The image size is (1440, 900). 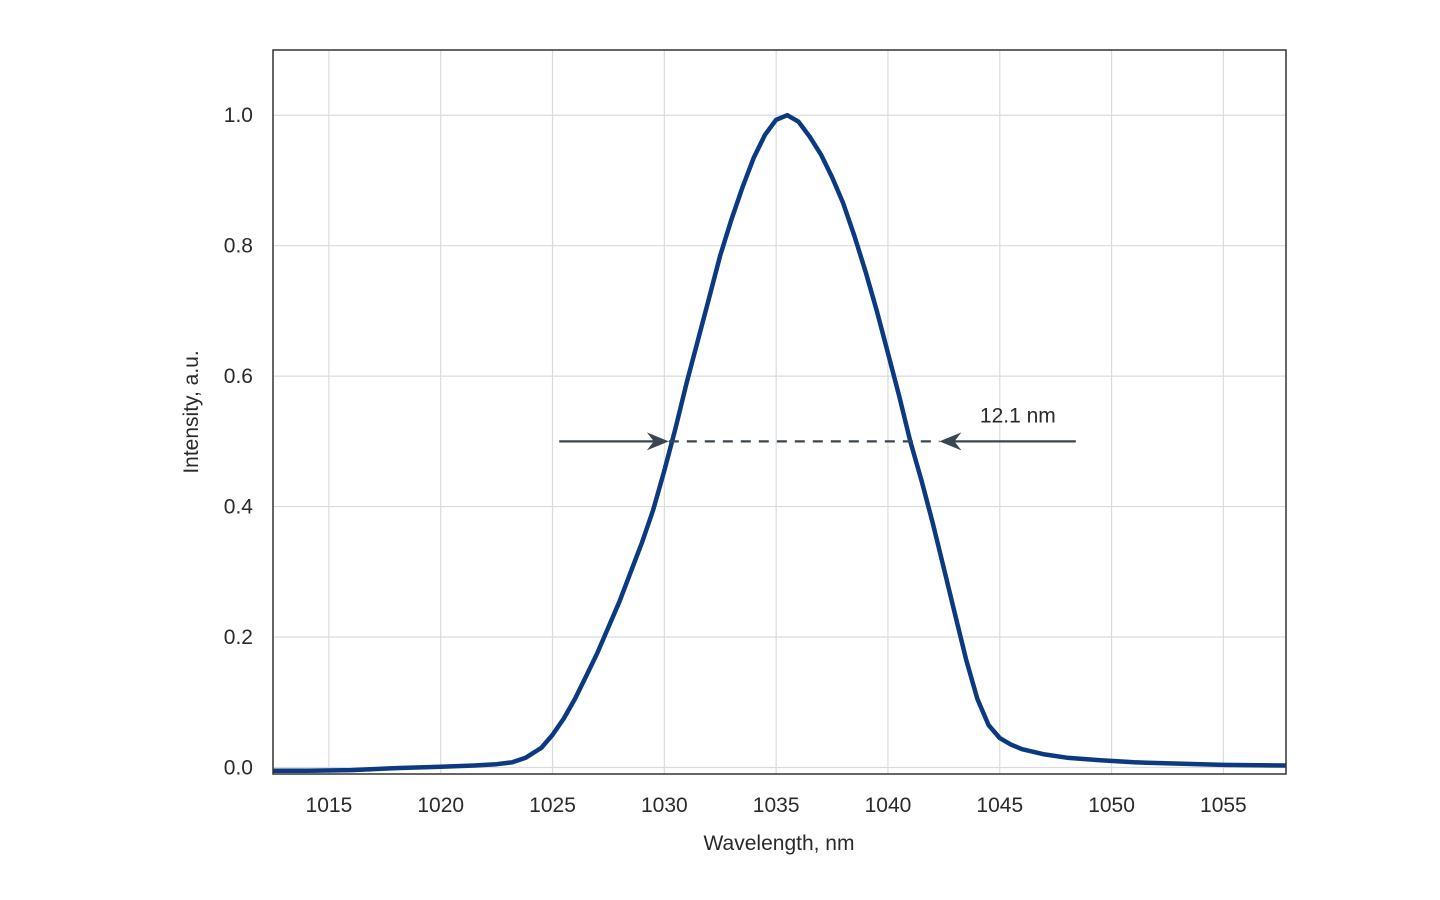 I want to click on x-axis-ticks: 1015 1020 1025 1030 1035 1040 1045 1050 1055, so click(x=776, y=805).